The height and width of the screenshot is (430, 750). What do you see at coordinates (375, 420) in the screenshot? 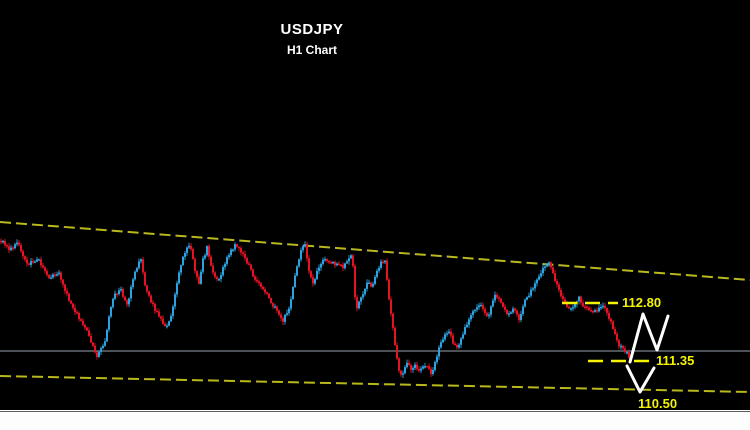
I see `page-background-strip` at bounding box center [375, 420].